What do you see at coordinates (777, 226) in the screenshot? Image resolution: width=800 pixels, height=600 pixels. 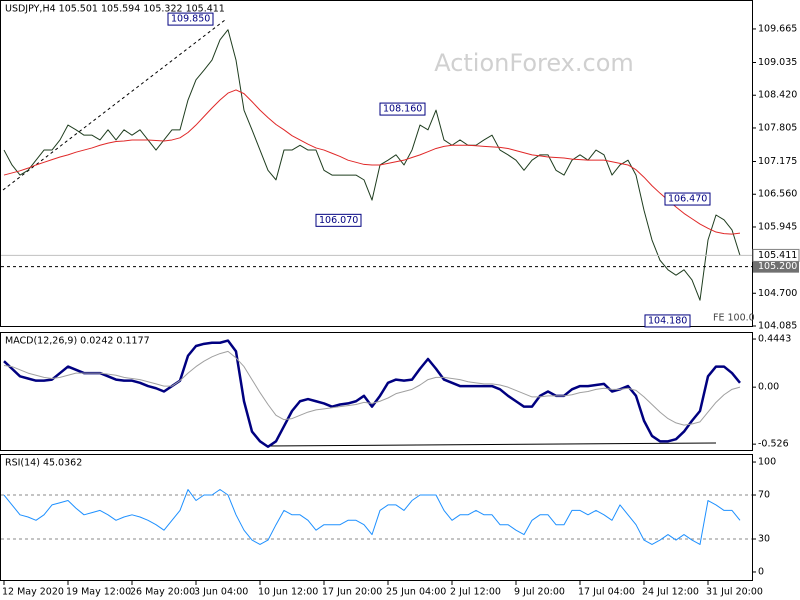 I see `y-tick-label: 105.945` at bounding box center [777, 226].